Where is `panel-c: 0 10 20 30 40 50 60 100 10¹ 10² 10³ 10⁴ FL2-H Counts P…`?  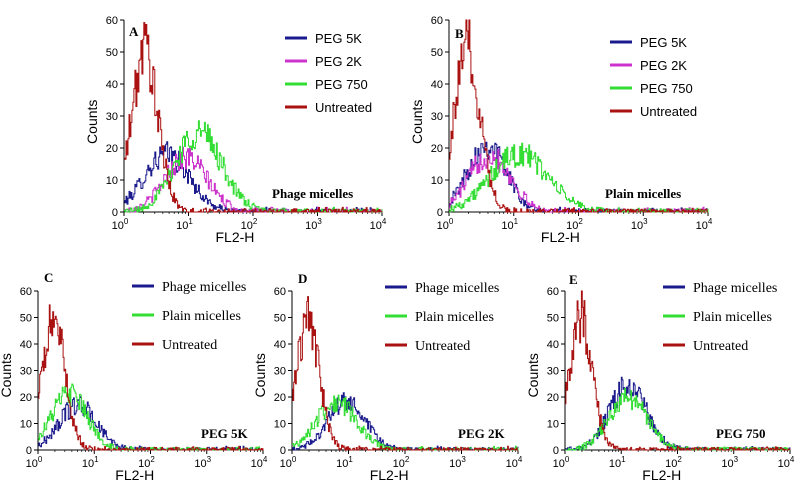
panel-c: 0 10 20 30 40 50 60 100 10¹ 10² 10³ 10⁴ FL2-H Counts P… is located at coordinates (134, 376).